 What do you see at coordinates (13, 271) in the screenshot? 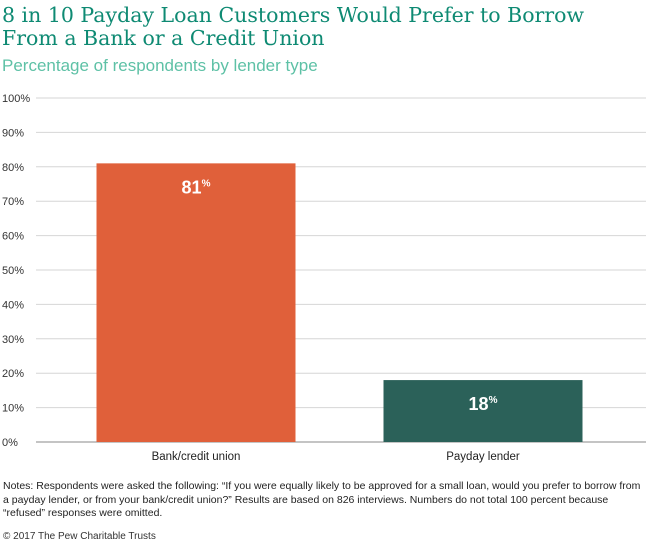
I see `y-tick-label: 50%` at bounding box center [13, 271].